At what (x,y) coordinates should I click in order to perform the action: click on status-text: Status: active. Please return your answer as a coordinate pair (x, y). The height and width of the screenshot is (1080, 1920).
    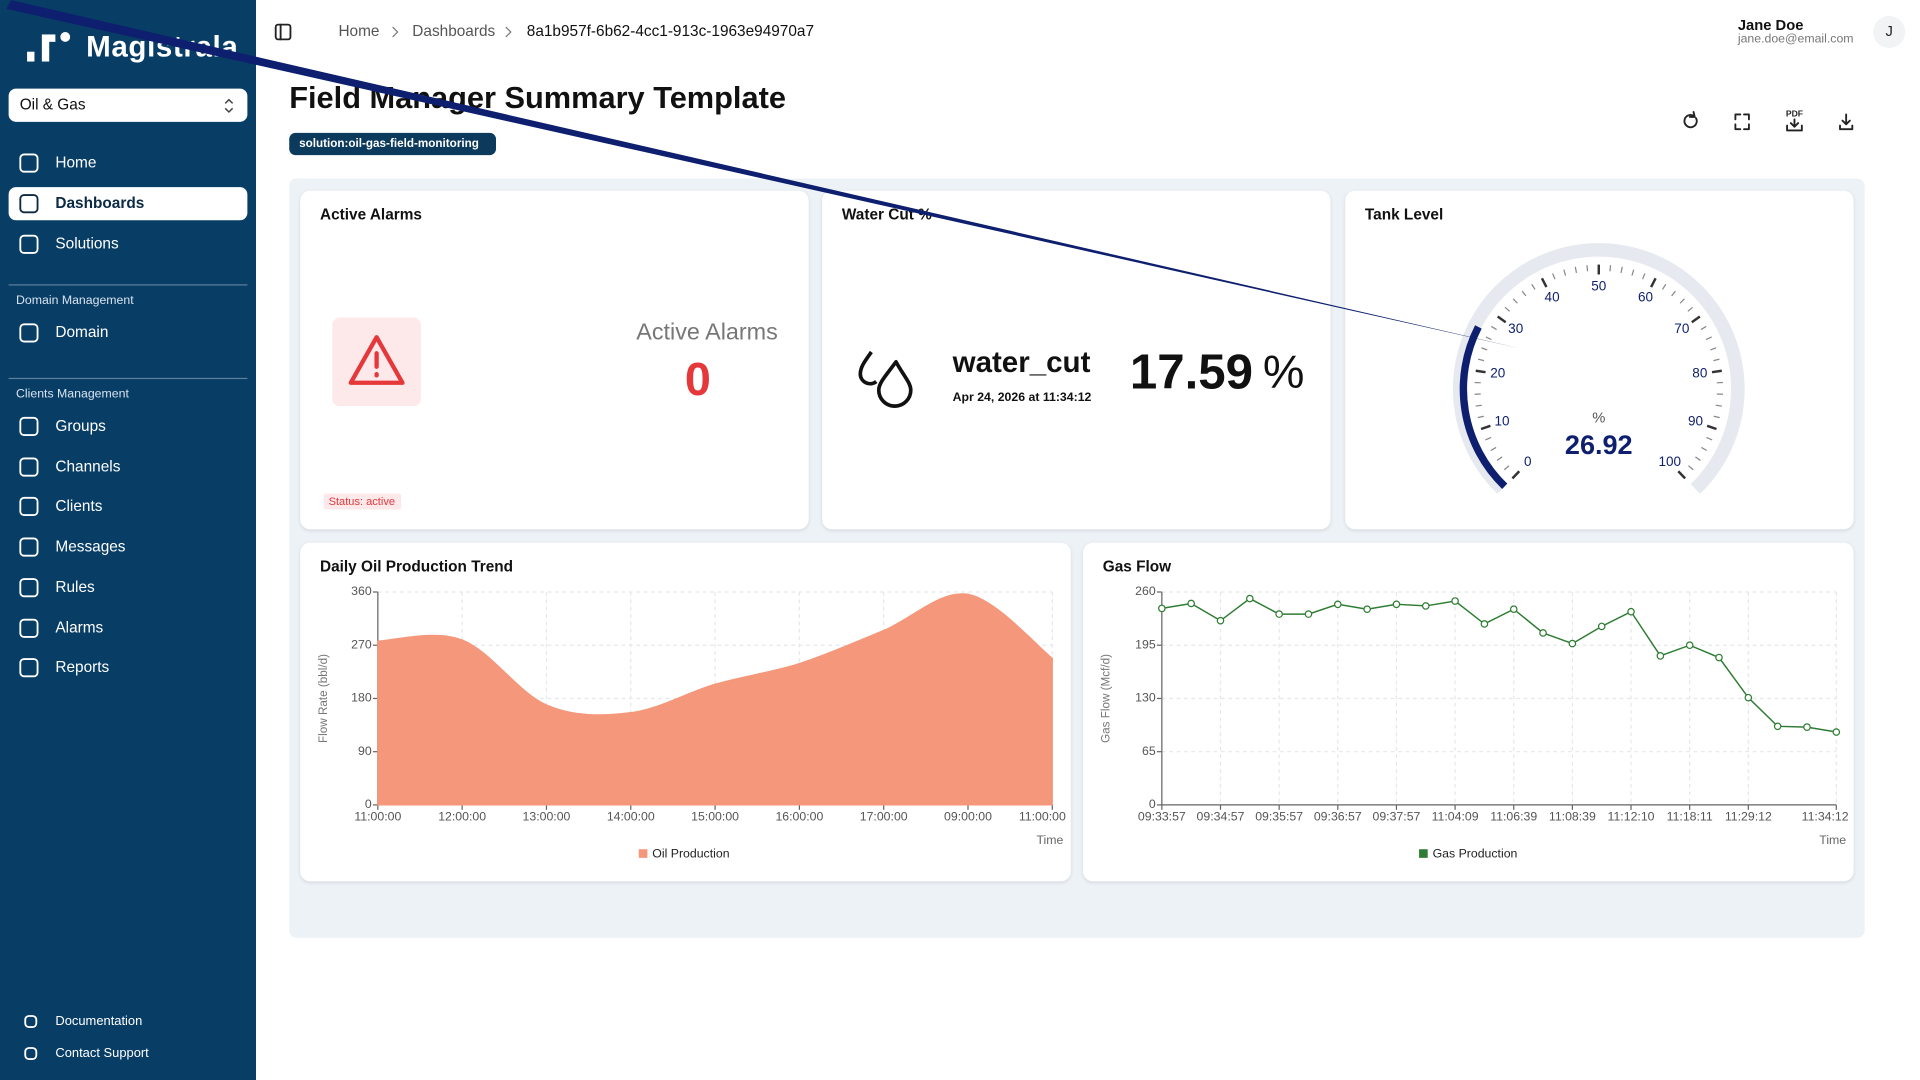
    Looking at the image, I should click on (362, 502).